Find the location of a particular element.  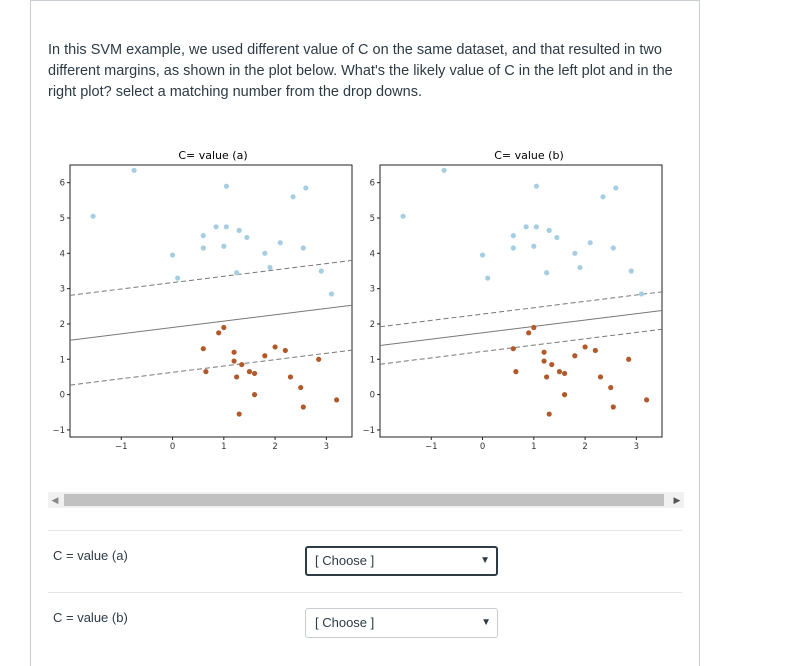

plot-a-x-tick-label: −1 is located at coordinates (121, 447).